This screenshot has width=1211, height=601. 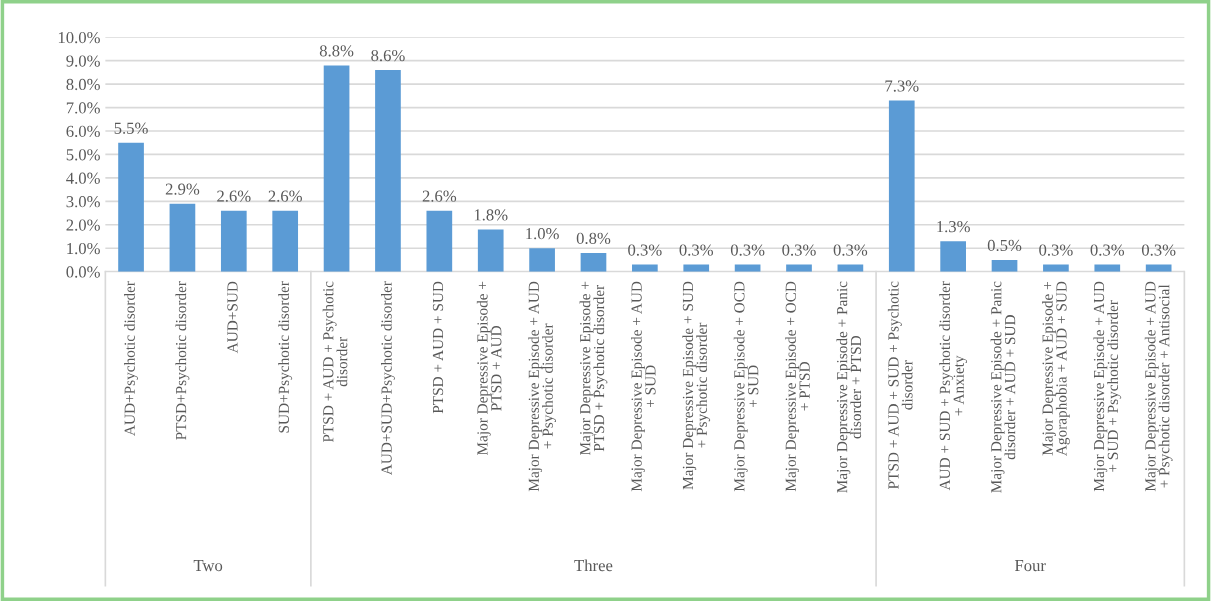 I want to click on x-tick-label: PTSD + AUD + SUD, so click(x=438, y=347).